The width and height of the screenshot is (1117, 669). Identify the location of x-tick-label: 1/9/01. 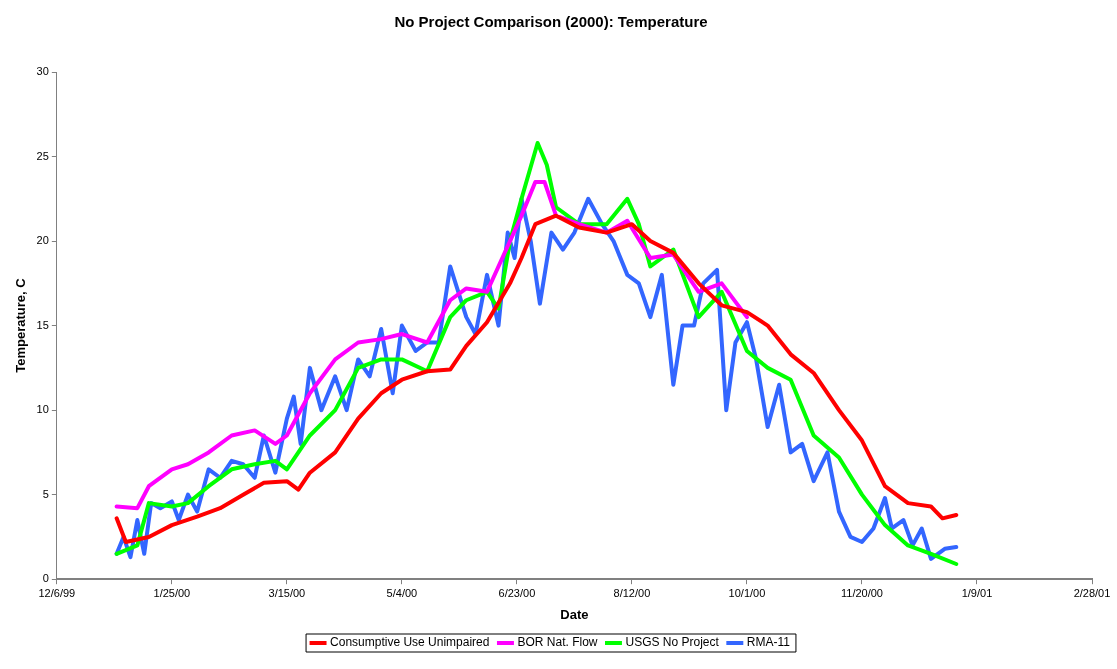
(977, 592).